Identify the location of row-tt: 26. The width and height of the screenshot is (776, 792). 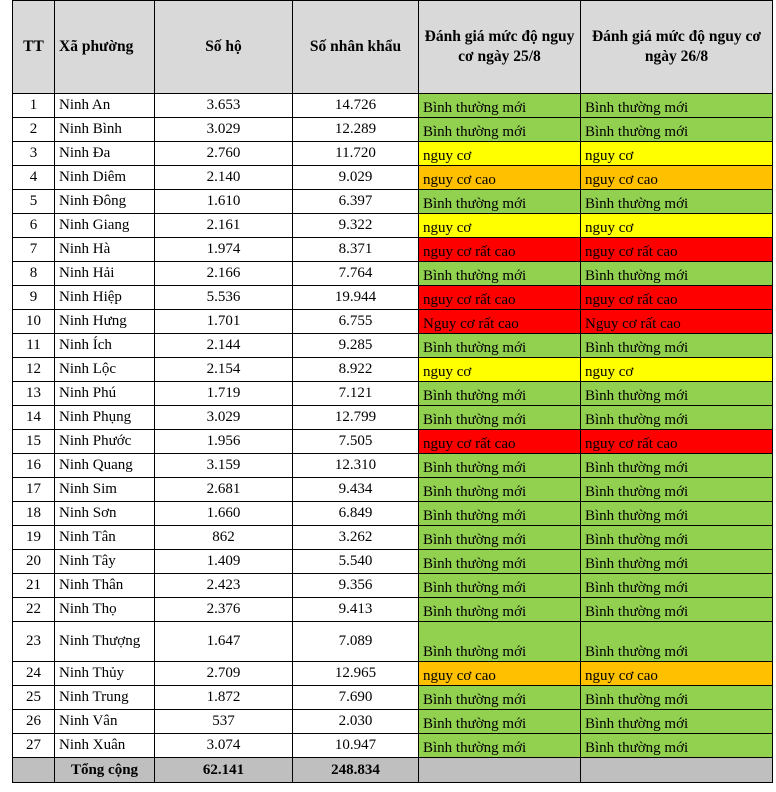
(33, 721).